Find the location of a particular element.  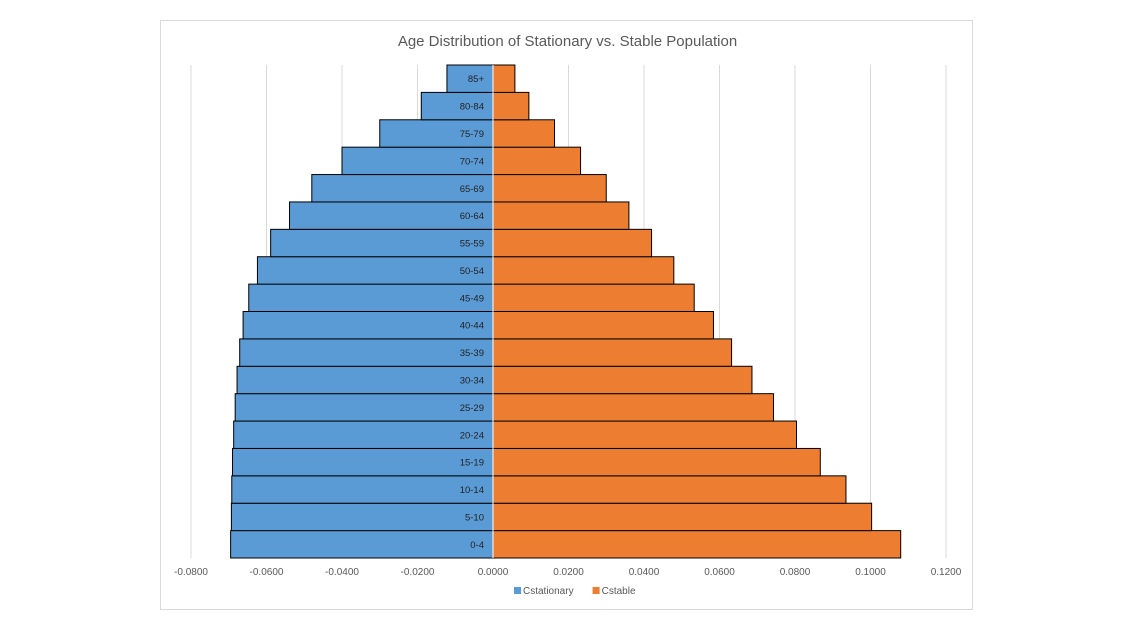

x-tick-label: -0.0400 is located at coordinates (342, 572).